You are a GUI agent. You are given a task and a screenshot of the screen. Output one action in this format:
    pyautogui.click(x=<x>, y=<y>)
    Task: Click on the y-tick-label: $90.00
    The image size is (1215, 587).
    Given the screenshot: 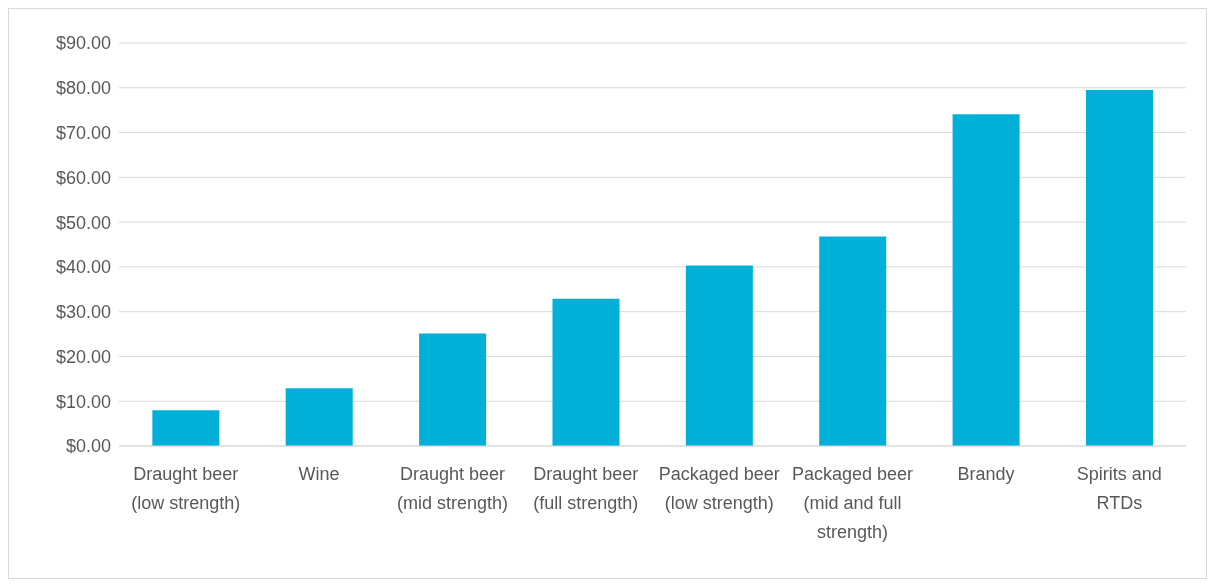 What is the action you would take?
    pyautogui.click(x=83, y=43)
    